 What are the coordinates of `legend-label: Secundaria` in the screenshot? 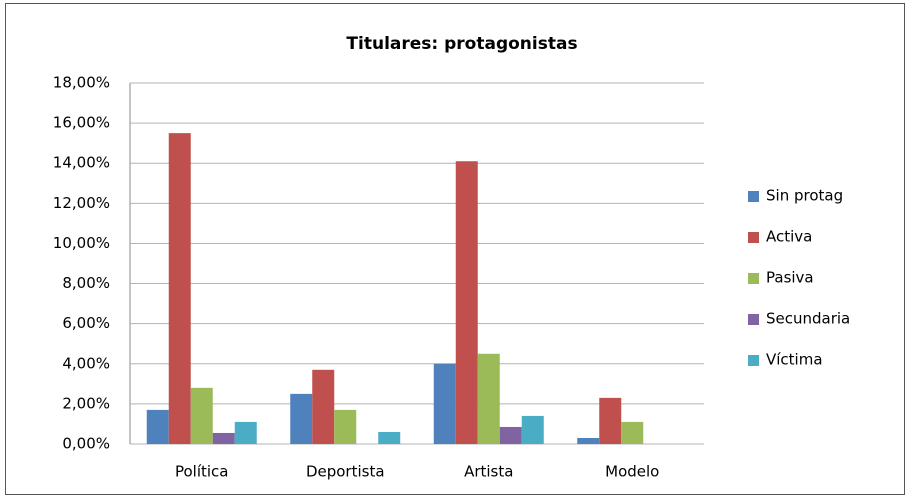 It's located at (808, 319).